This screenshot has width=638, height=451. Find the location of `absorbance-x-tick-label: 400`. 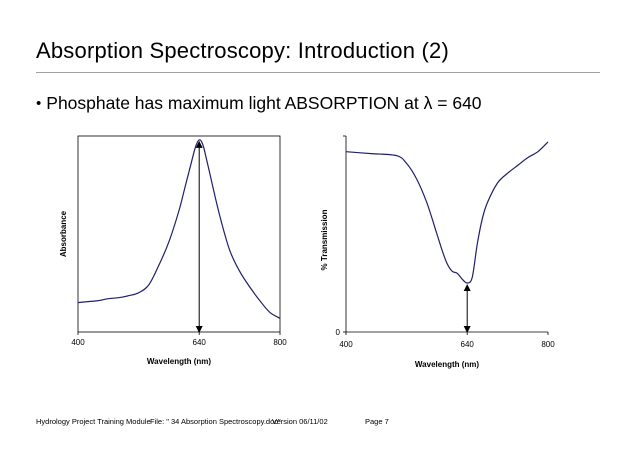

absorbance-x-tick-label: 400 is located at coordinates (78, 342).